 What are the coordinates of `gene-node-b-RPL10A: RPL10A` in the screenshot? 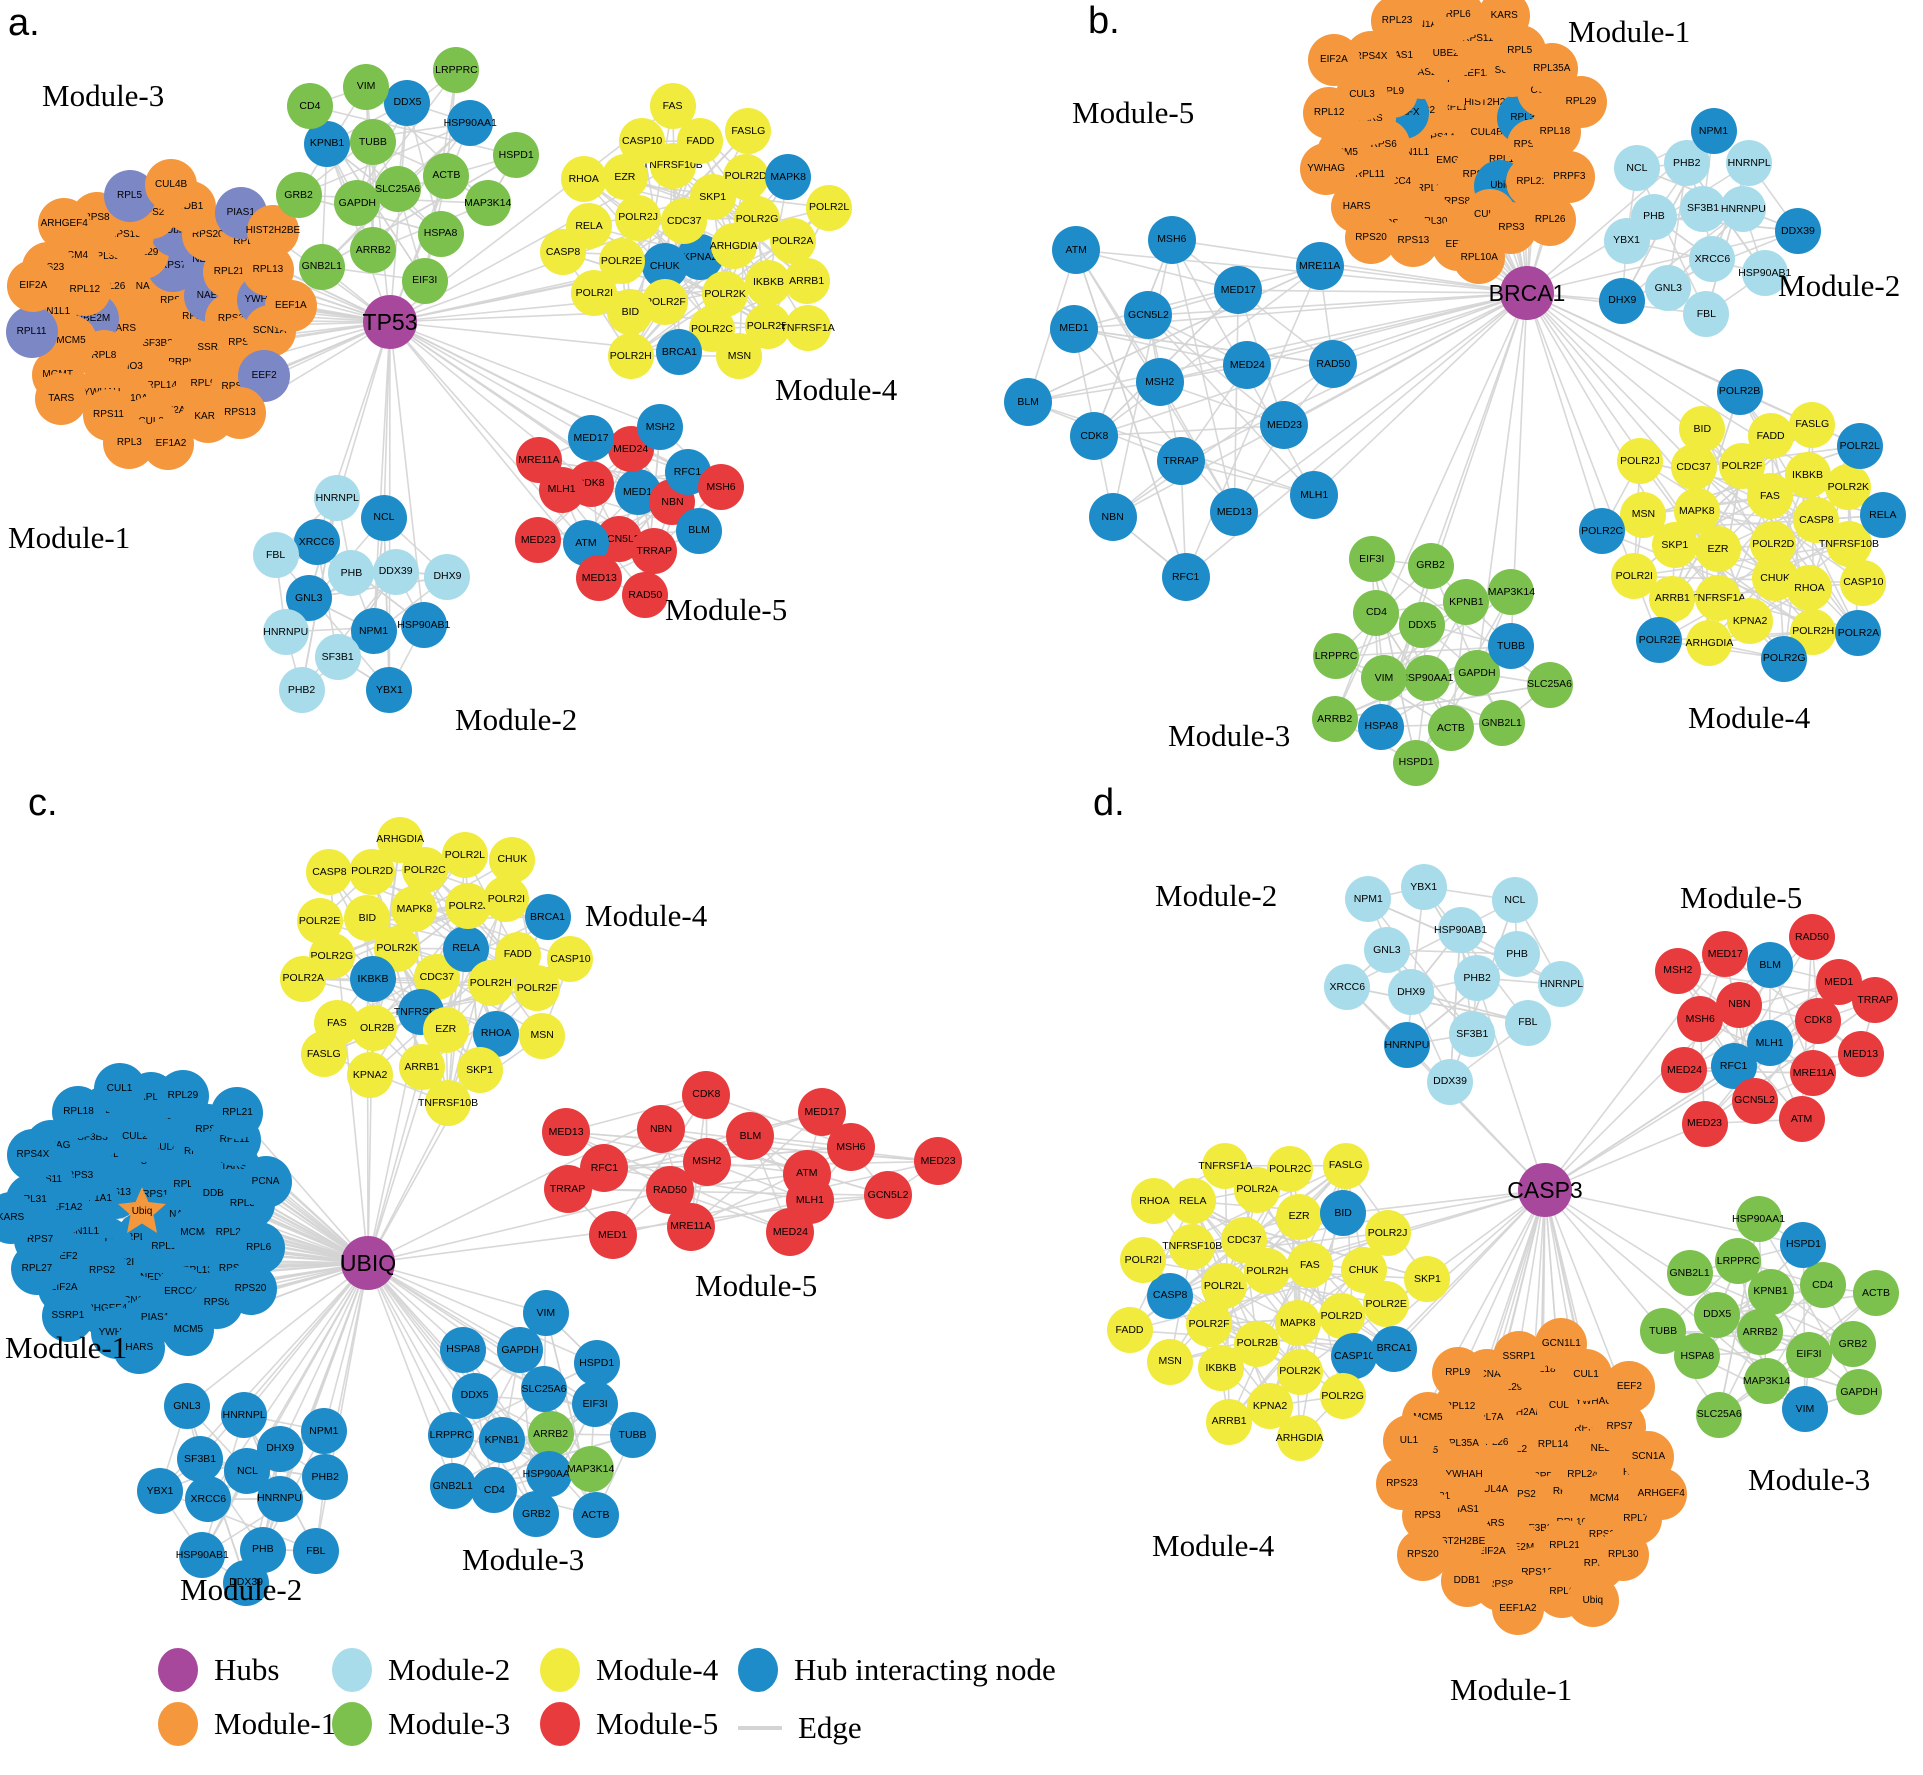 It's located at (1479, 257).